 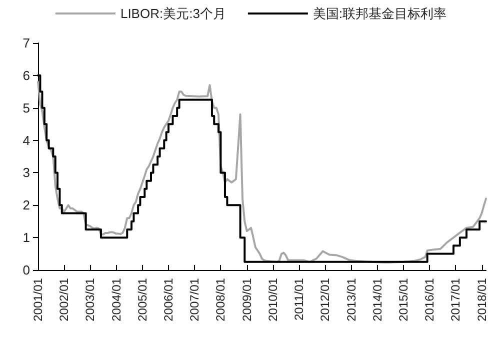 I want to click on x-tick-label: 2006/01, so click(x=169, y=300).